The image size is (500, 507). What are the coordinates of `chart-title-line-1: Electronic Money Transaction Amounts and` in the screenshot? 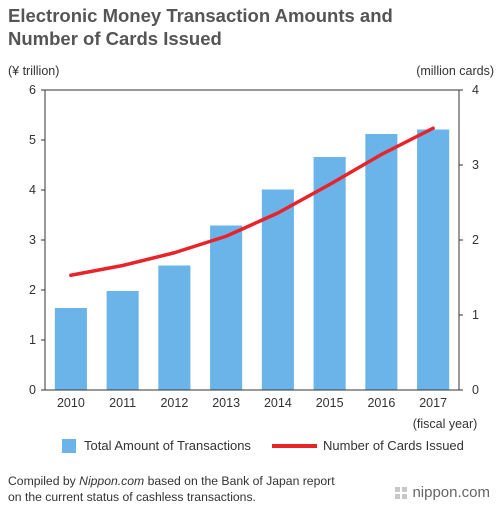 It's located at (200, 15).